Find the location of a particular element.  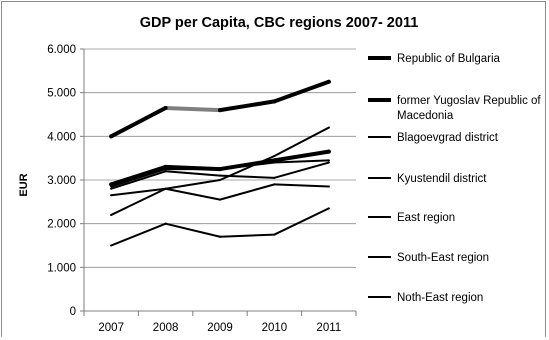

legend-label: South-East region is located at coordinates (443, 258).